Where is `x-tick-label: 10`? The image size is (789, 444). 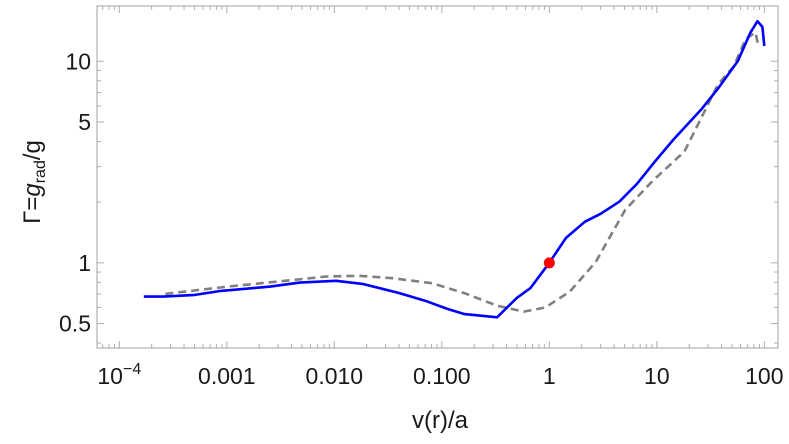
x-tick-label: 10 is located at coordinates (657, 376).